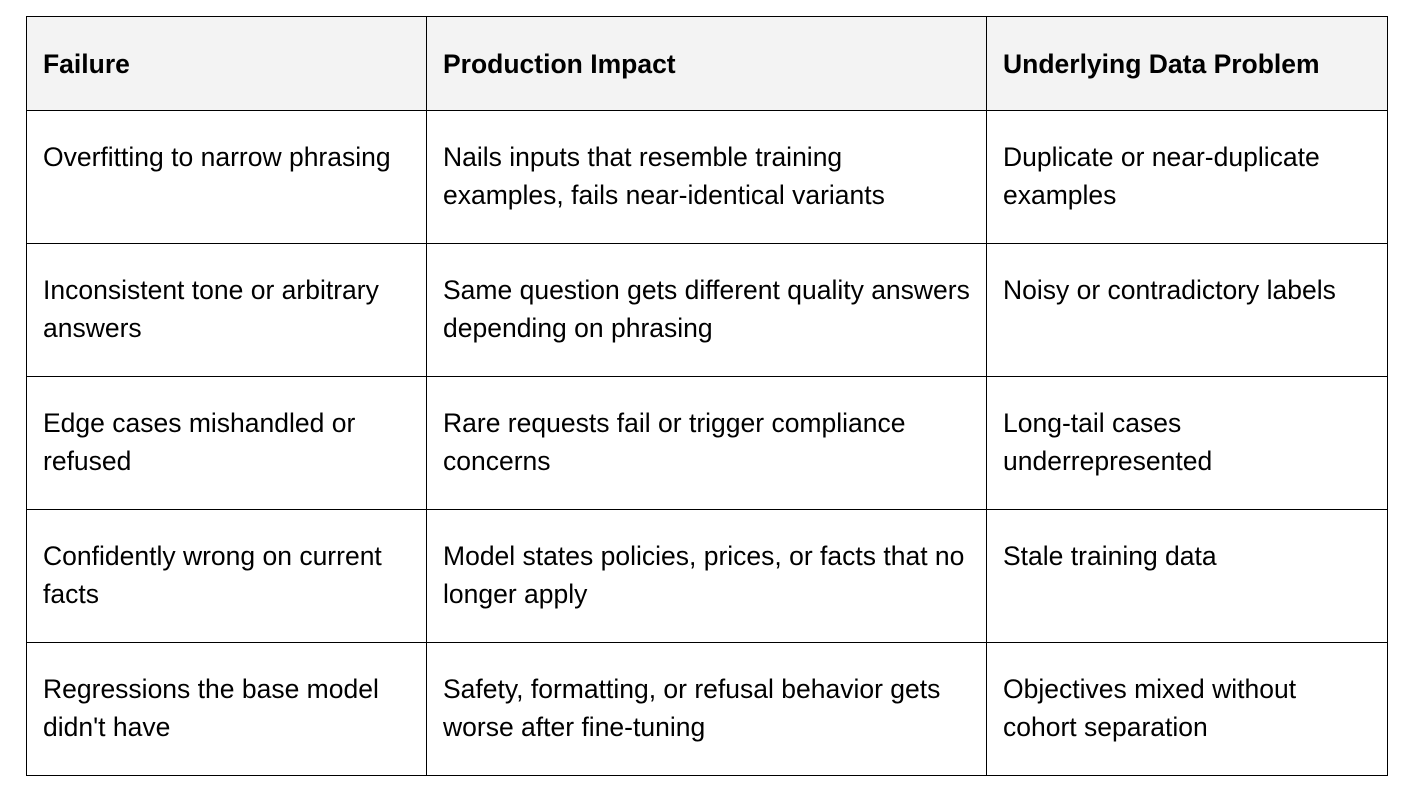 The image size is (1410, 792). What do you see at coordinates (226, 709) in the screenshot?
I see `table-cell: Regressions the base model didn't have` at bounding box center [226, 709].